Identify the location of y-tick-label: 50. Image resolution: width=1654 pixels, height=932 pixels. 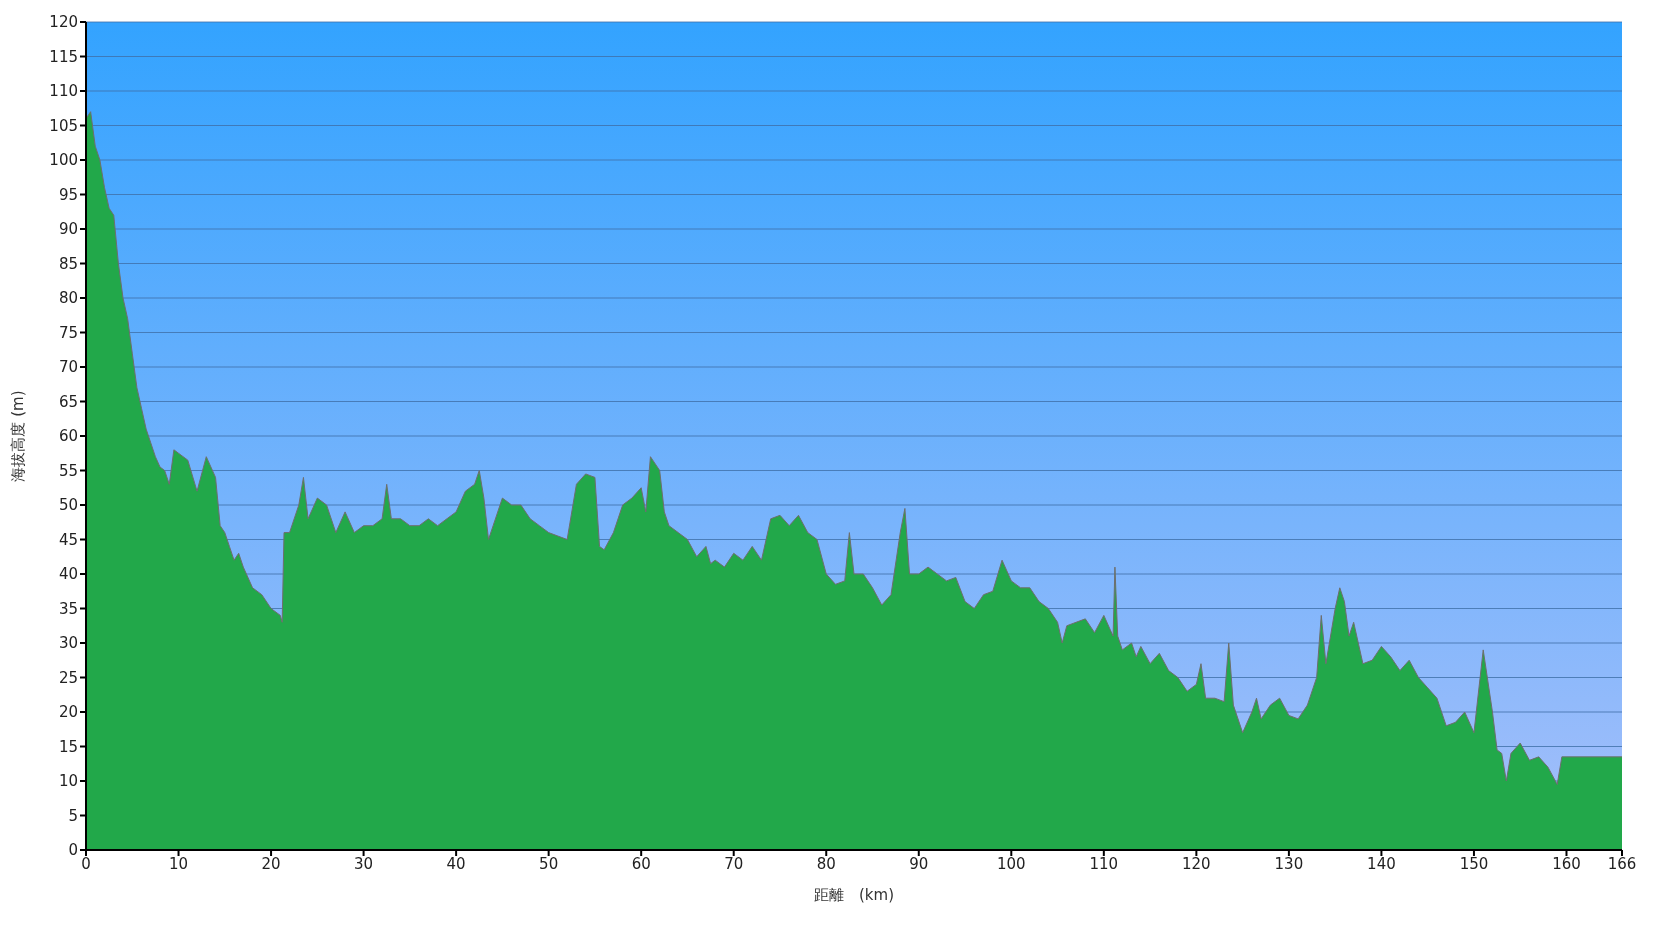
(68, 505).